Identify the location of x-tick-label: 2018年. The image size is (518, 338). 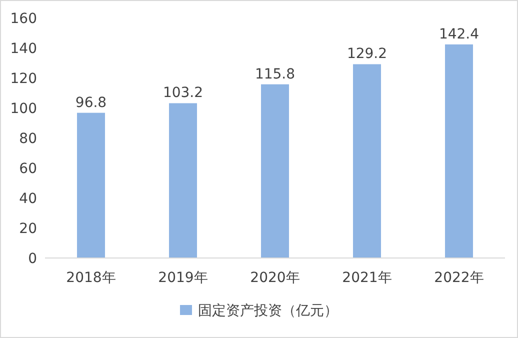
(91, 278).